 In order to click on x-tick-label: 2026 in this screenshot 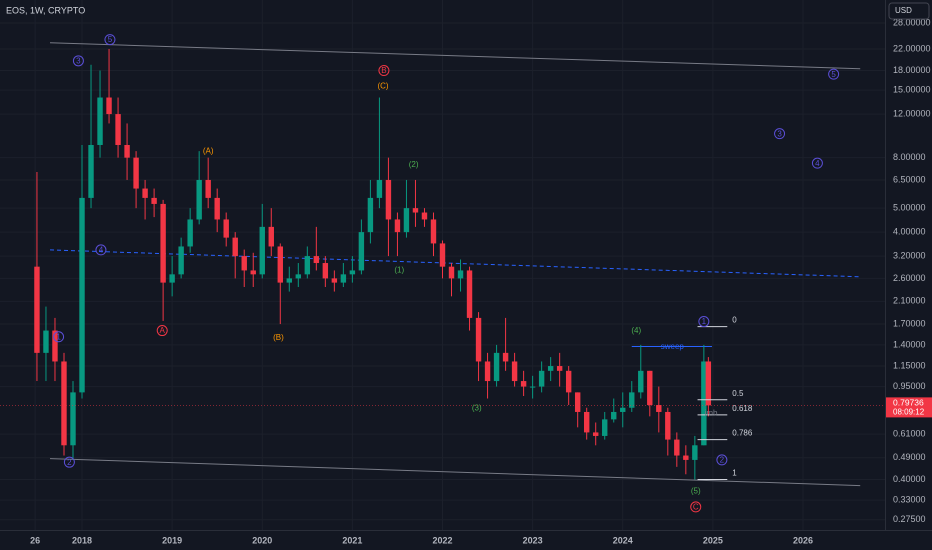, I will do `click(803, 540)`.